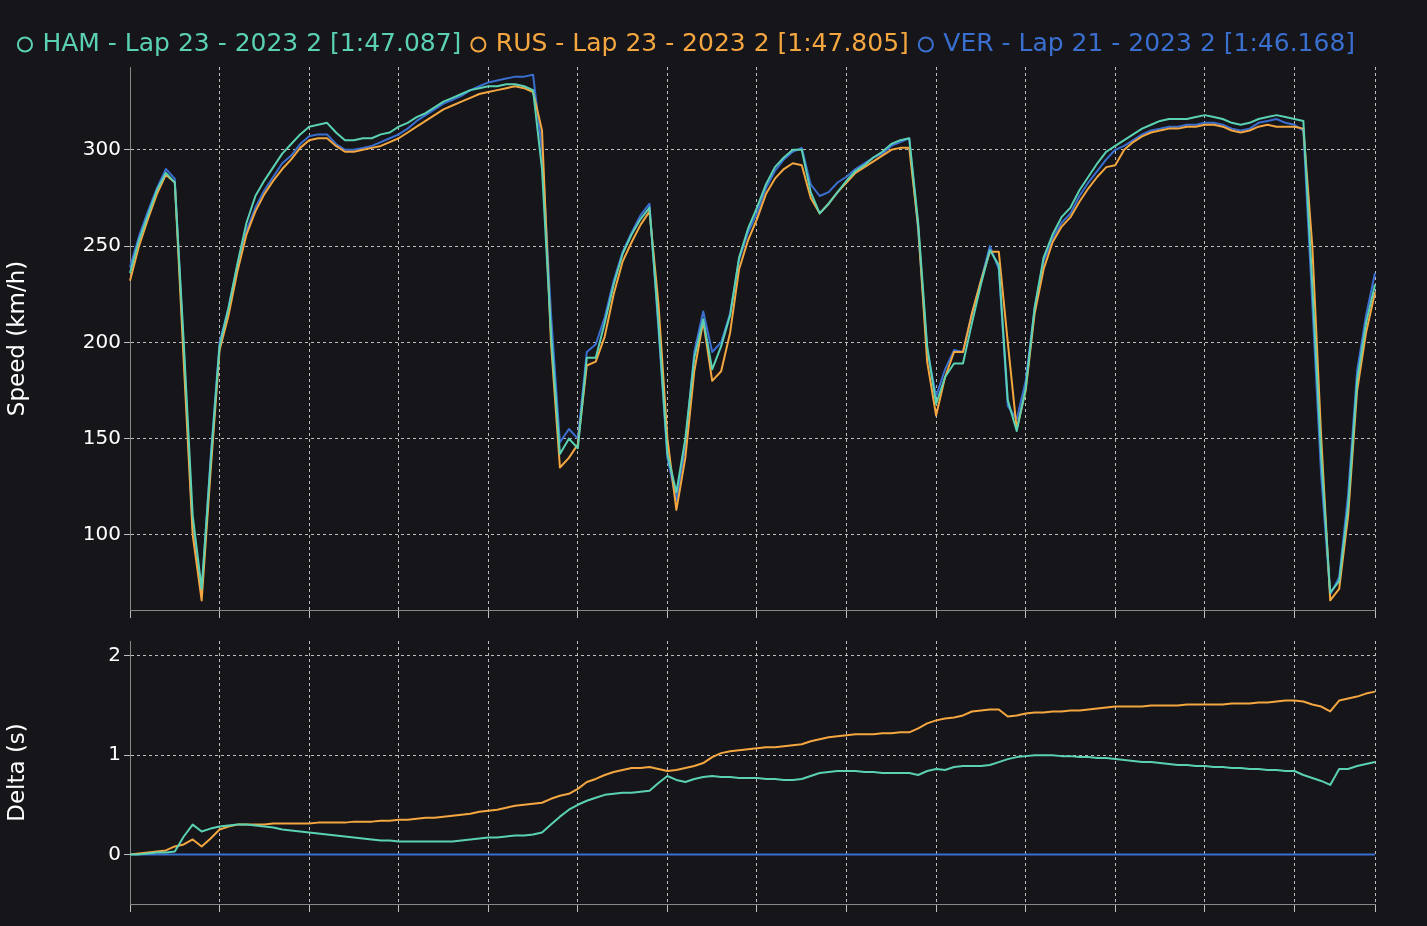 The image size is (1427, 926). I want to click on y-tick-label: 2, so click(114, 654).